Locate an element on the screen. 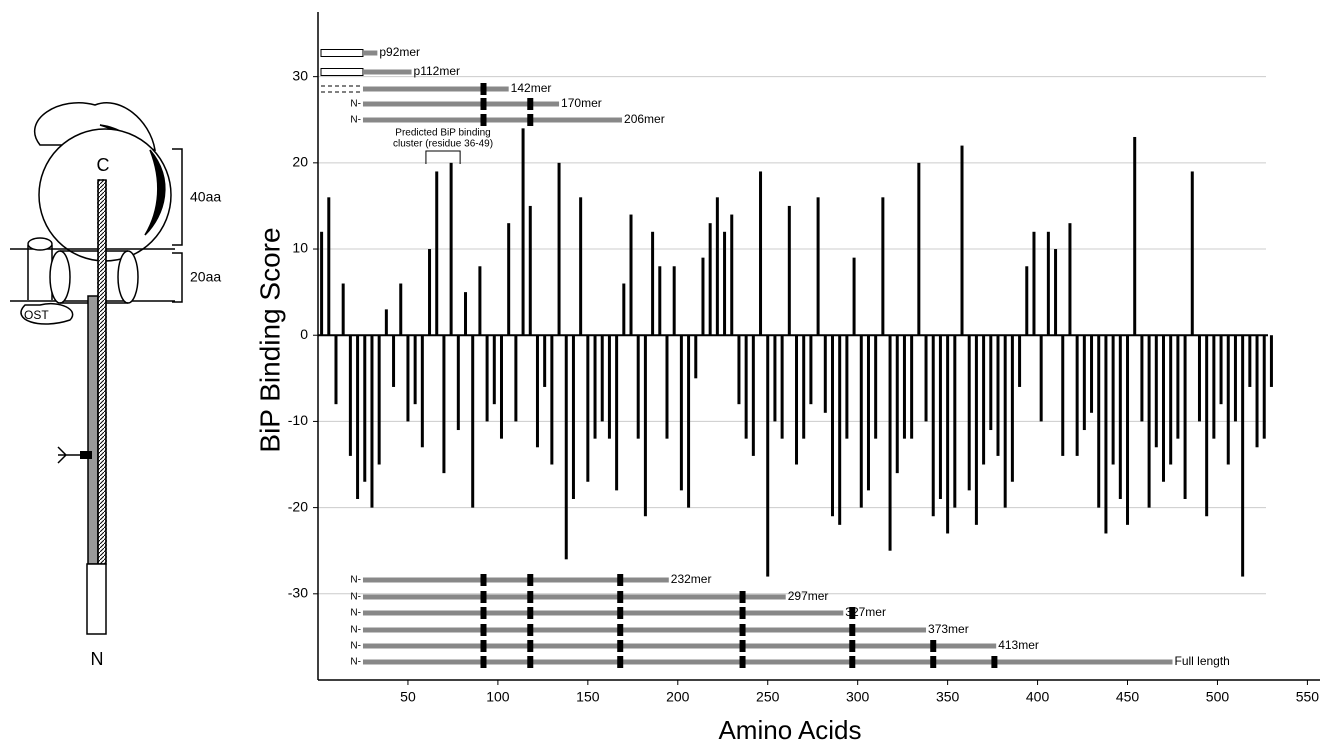 The image size is (1320, 747). x-tick-label: 200 is located at coordinates (678, 697).